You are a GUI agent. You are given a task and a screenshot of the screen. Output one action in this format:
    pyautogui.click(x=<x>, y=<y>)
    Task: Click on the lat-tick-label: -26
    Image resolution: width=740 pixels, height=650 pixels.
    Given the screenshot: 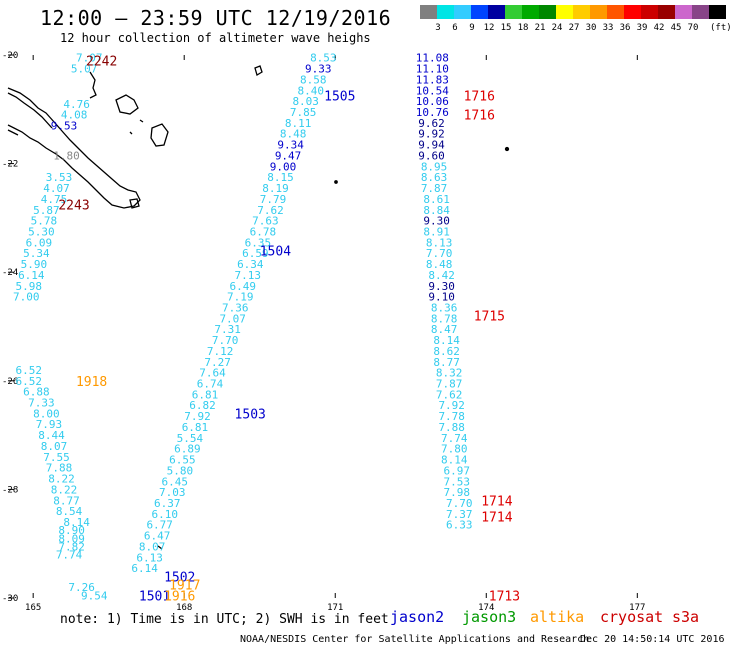 What is the action you would take?
    pyautogui.click(x=10, y=382)
    